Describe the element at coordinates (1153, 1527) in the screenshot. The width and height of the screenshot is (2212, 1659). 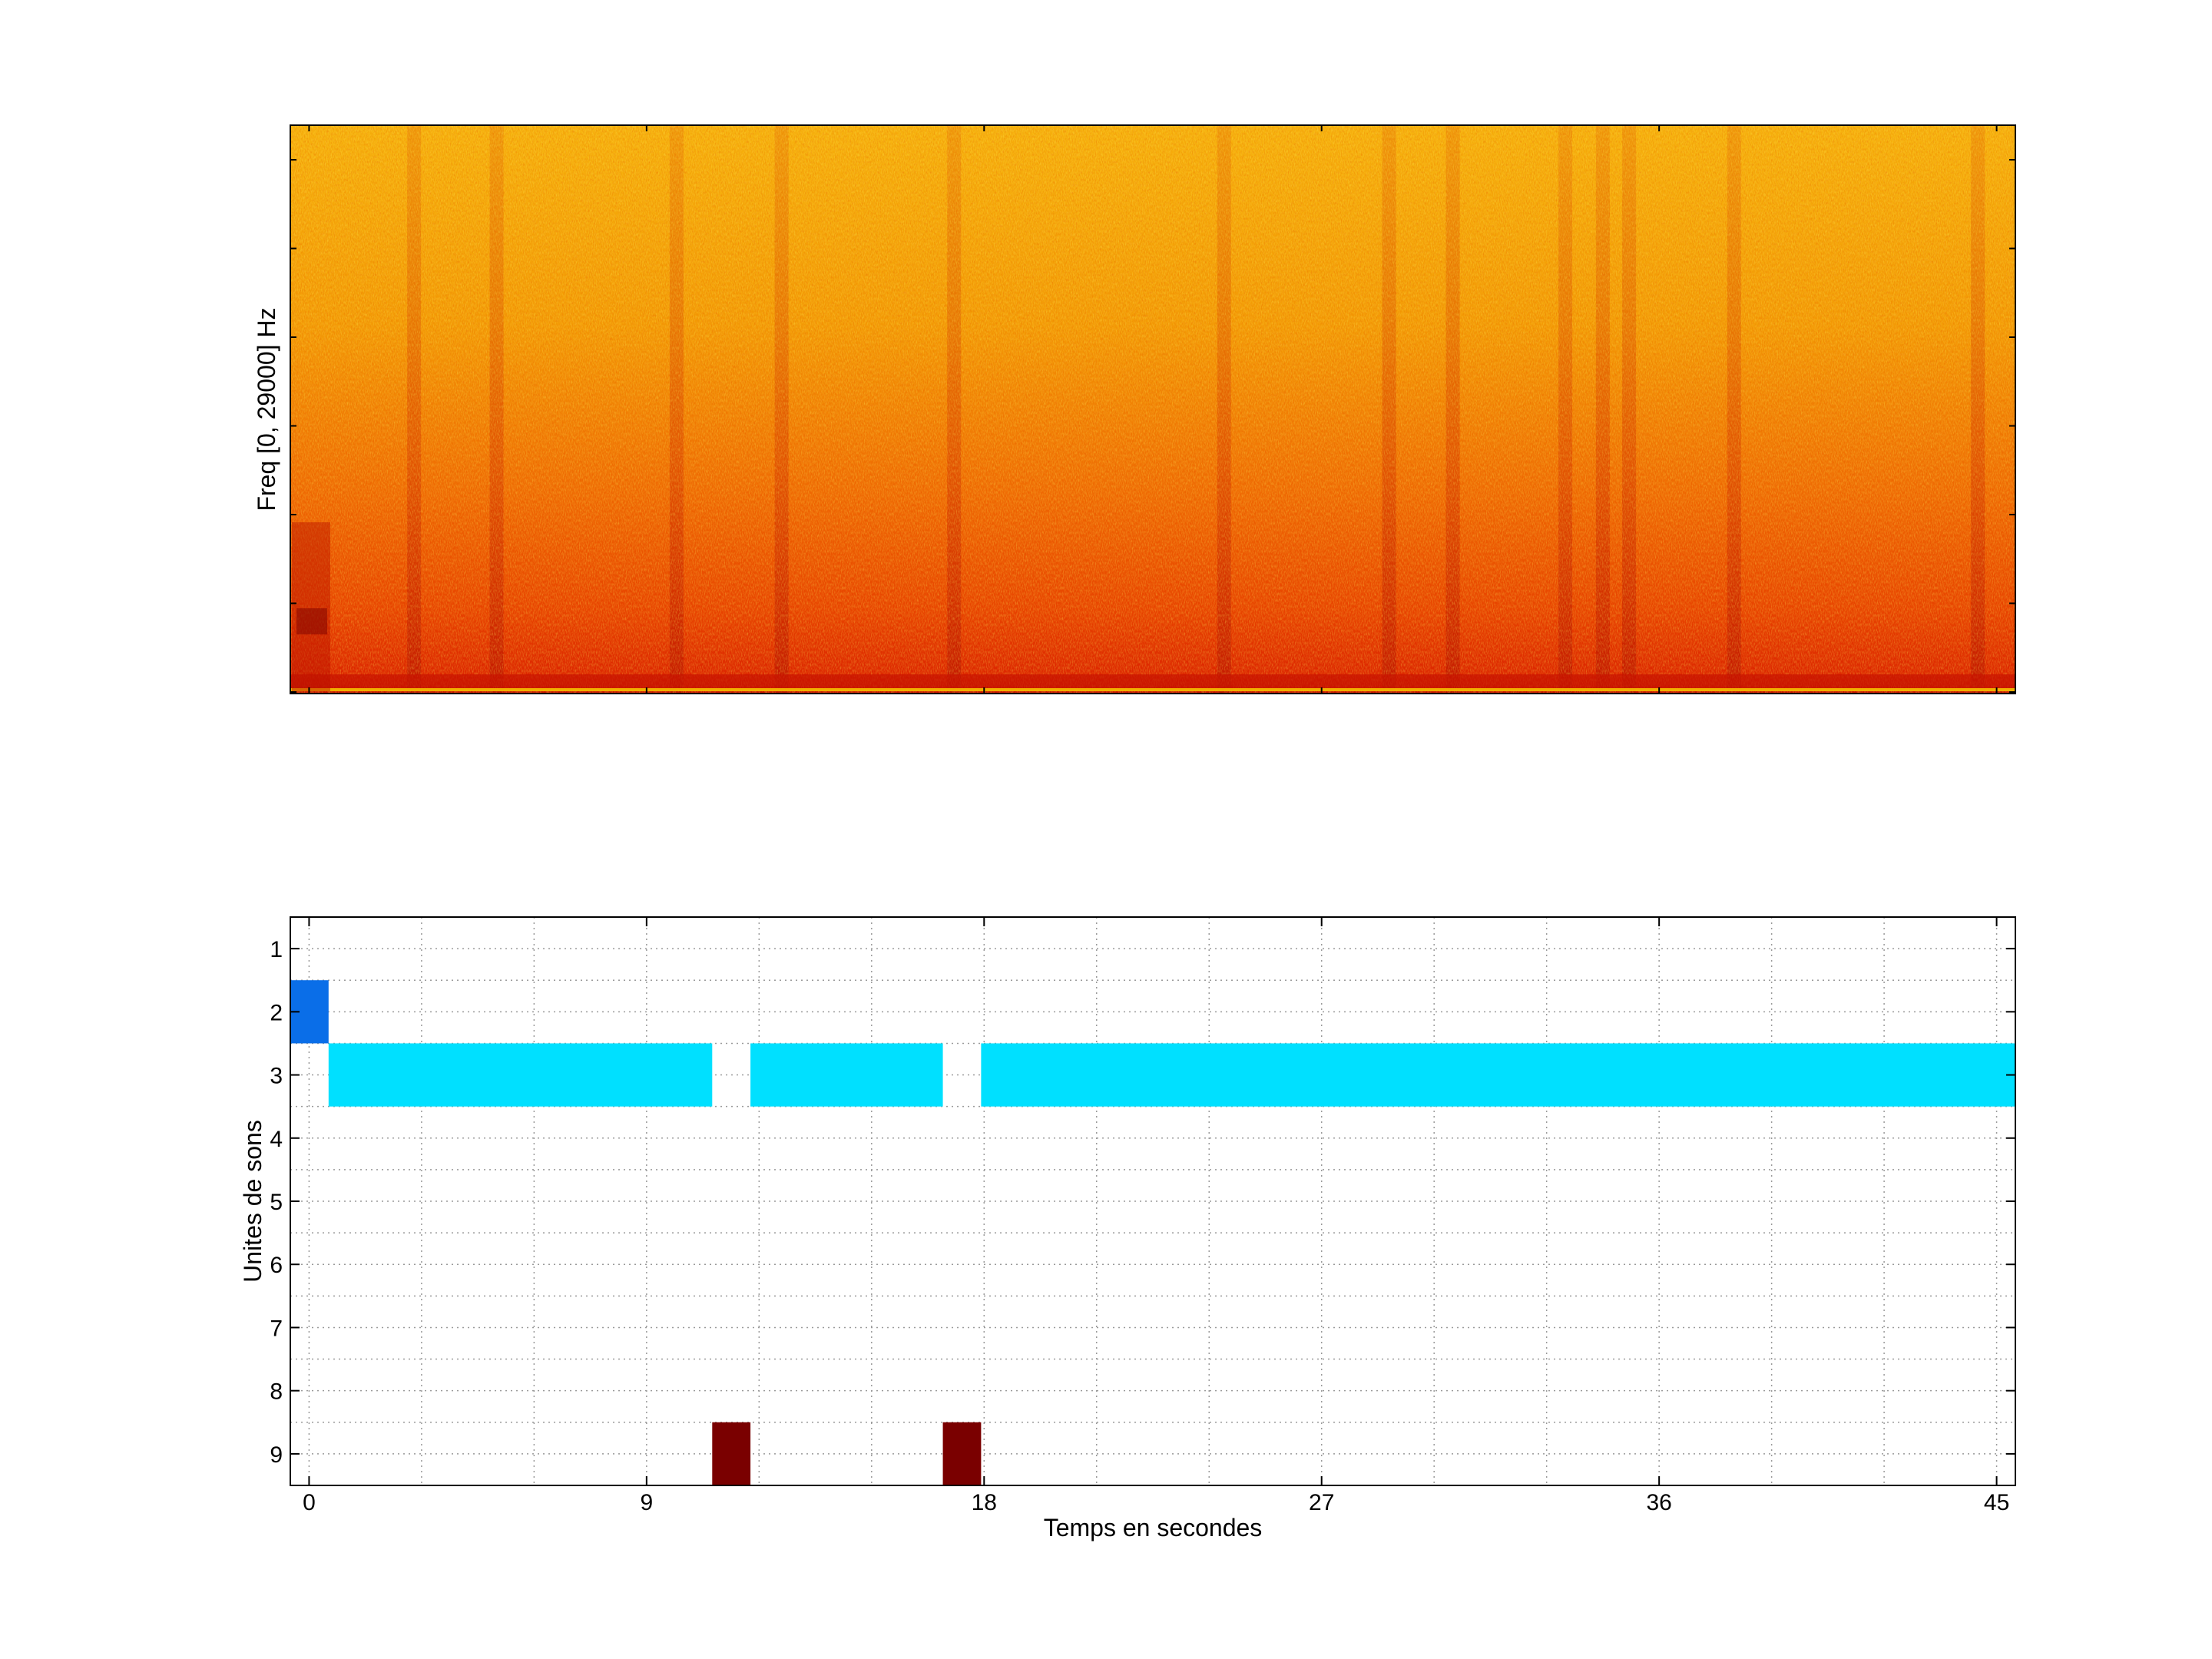
I see `units-x-label: Temps en secondes` at that location.